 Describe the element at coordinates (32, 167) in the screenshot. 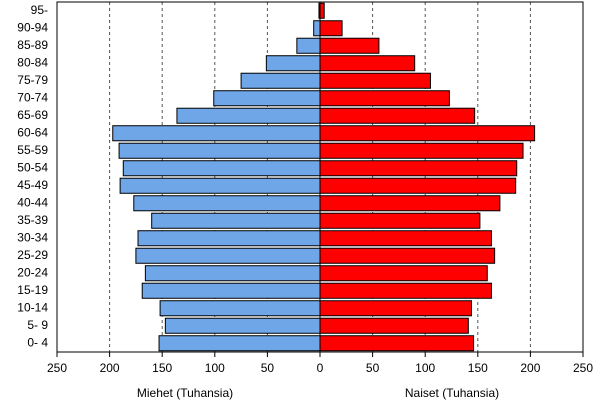

I see `y-tick-label: 50-54` at that location.